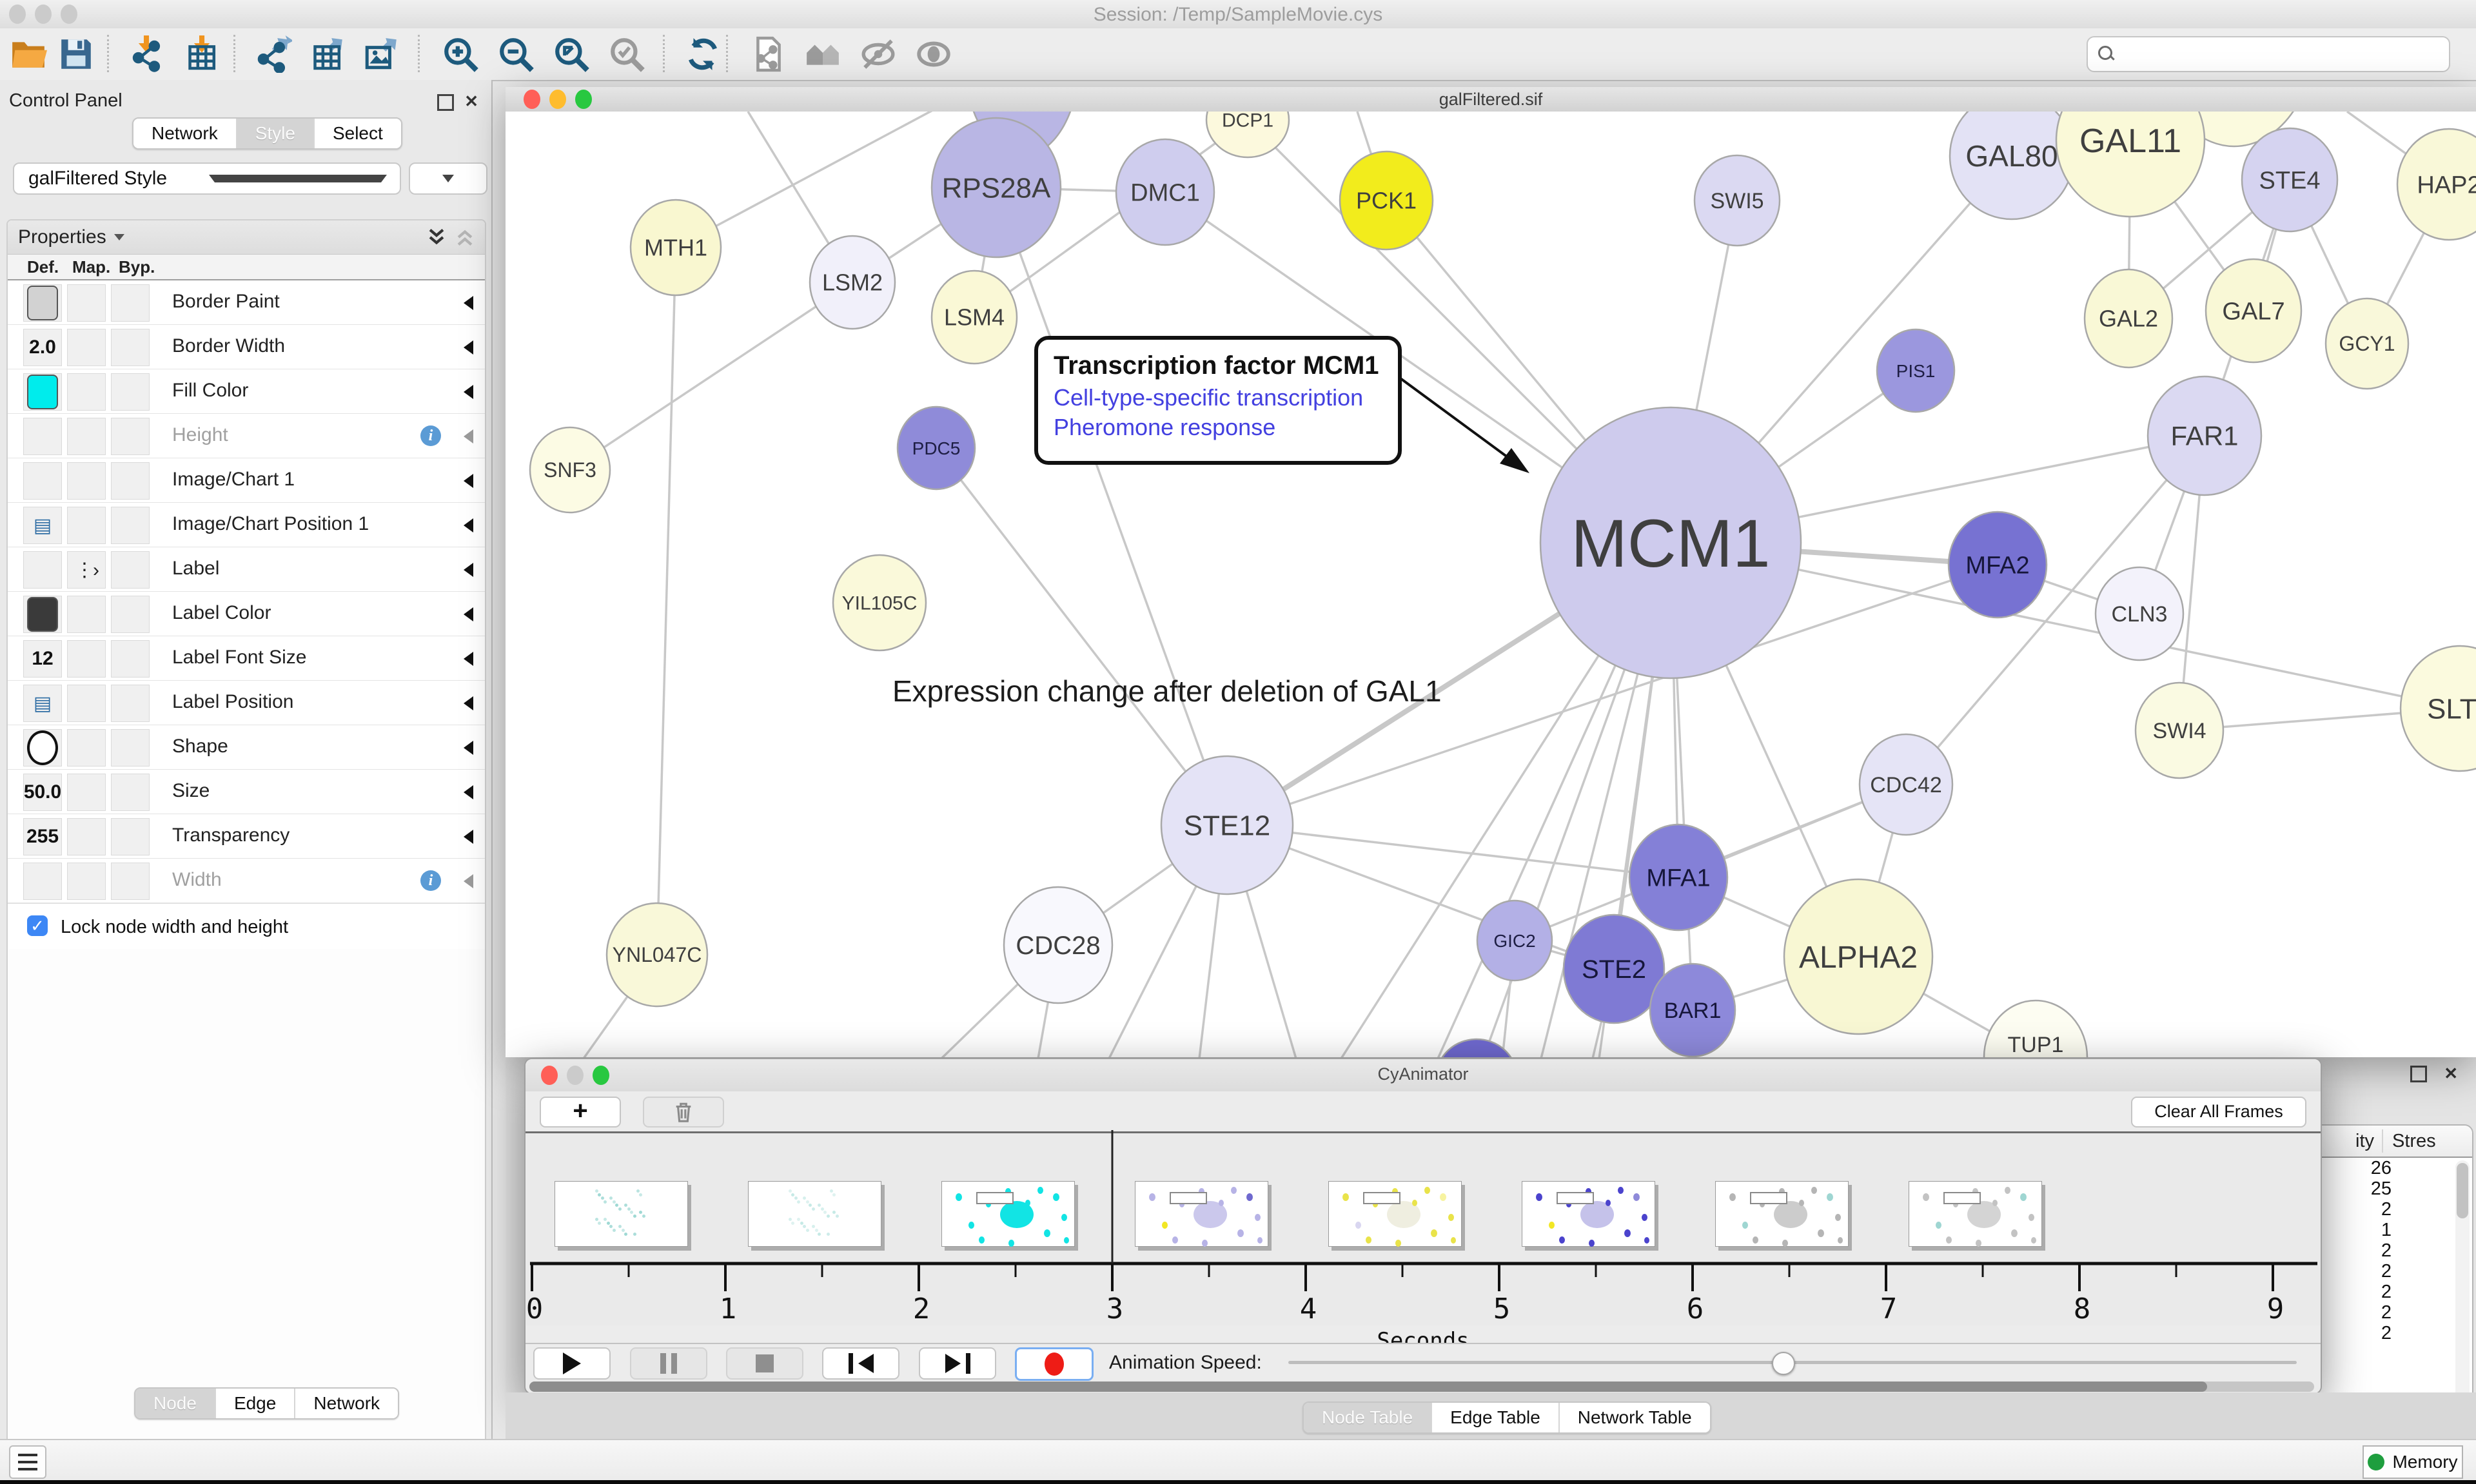 This screenshot has width=2476, height=1484. Describe the element at coordinates (2035, 1028) in the screenshot. I see `node-tup1` at that location.